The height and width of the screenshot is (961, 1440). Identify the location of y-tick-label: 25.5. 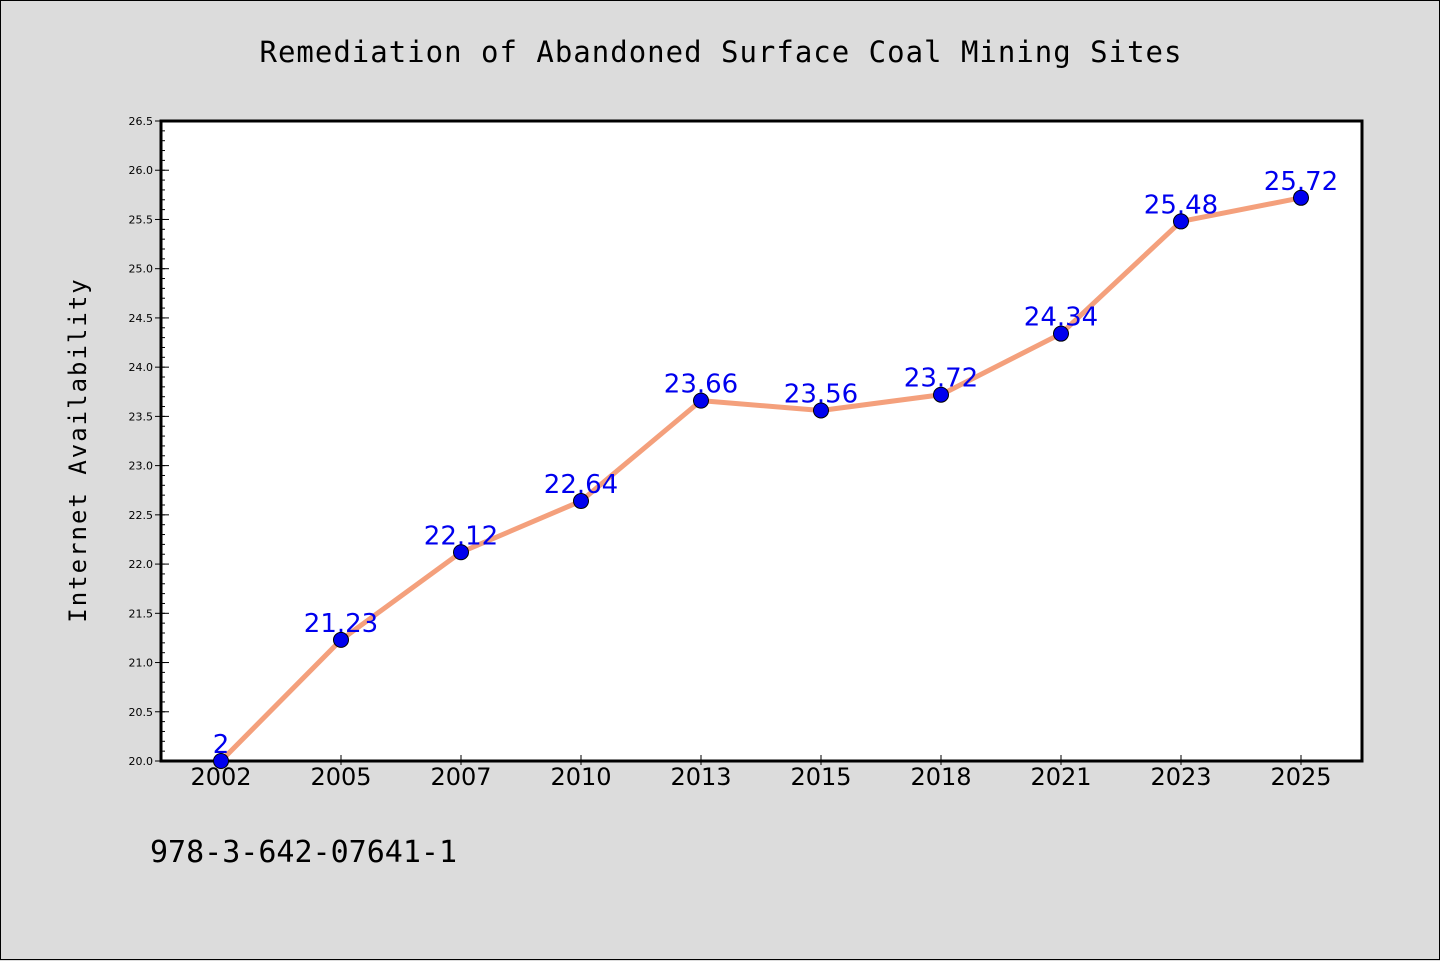
(141, 219).